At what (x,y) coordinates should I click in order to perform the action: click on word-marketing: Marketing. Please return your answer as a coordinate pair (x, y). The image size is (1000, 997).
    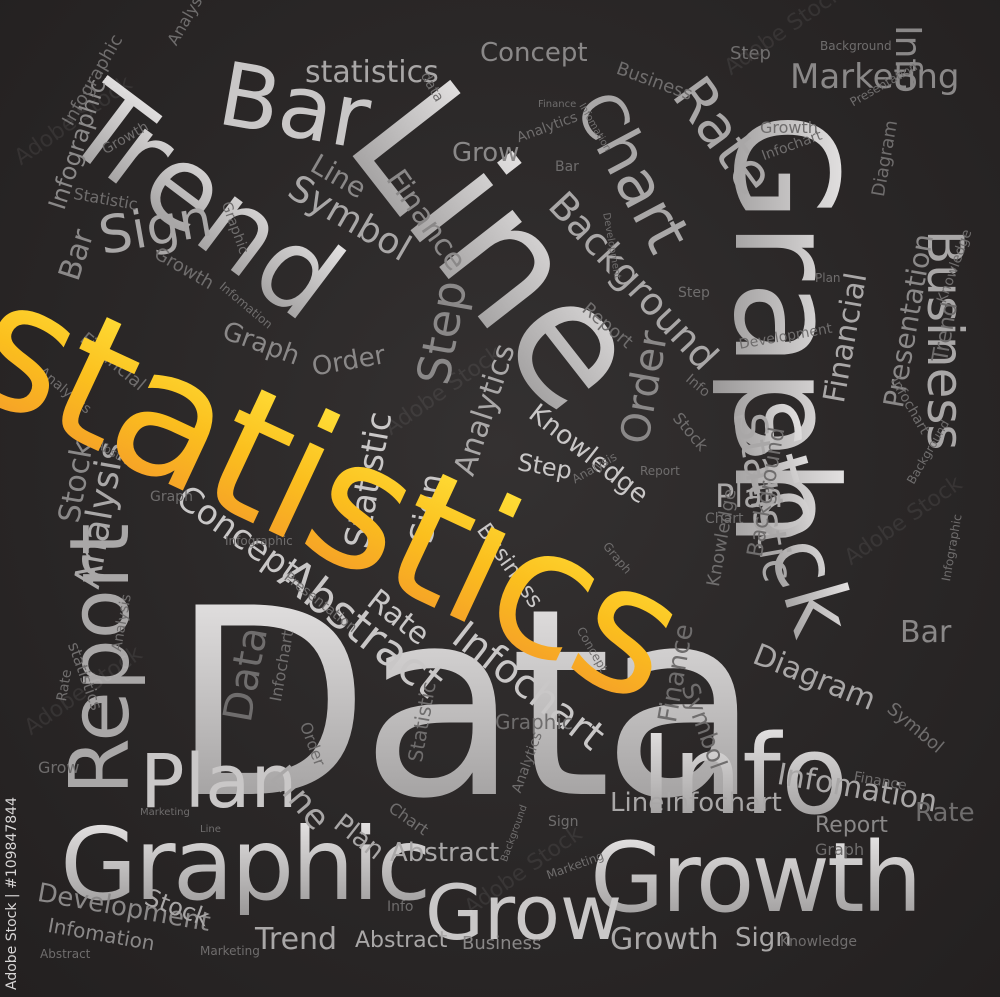
    Looking at the image, I should click on (875, 77).